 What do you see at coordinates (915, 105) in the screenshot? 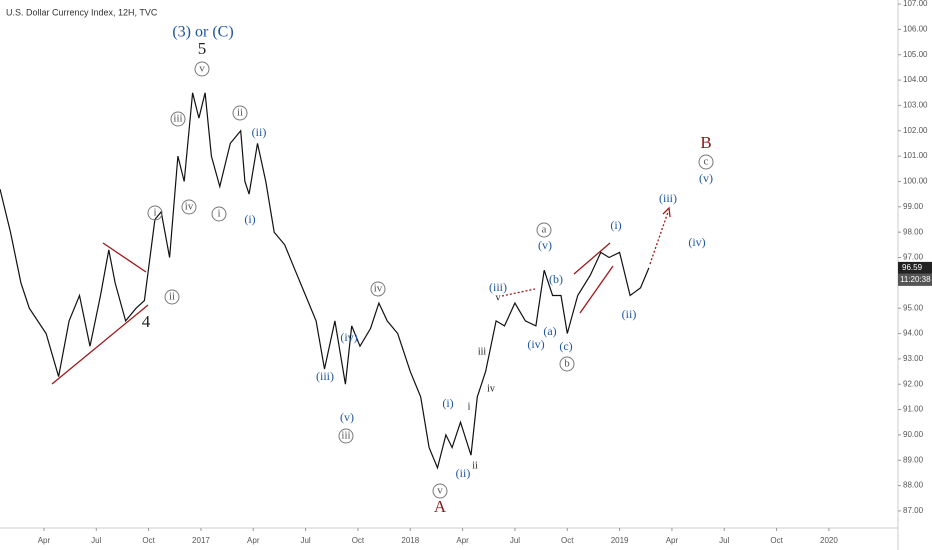
I see `y-tick-label: 103.00` at bounding box center [915, 105].